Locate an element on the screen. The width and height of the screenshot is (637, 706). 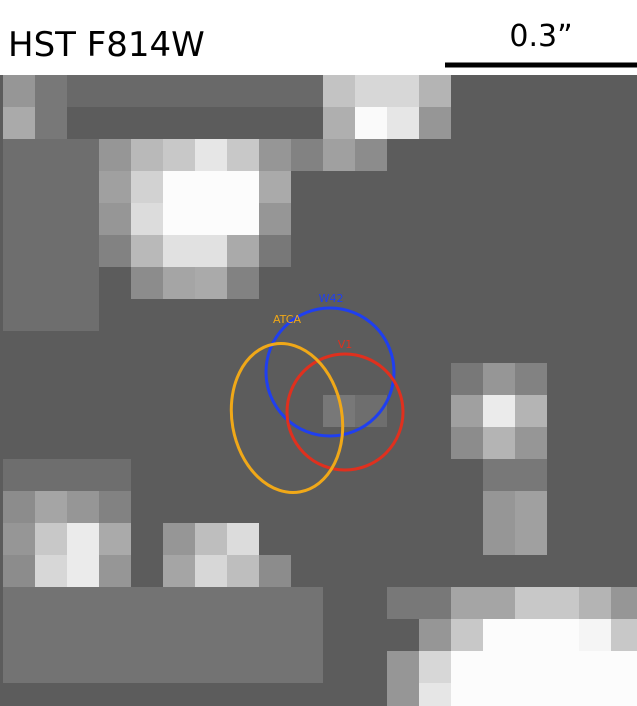
region-v1 is located at coordinates (345, 412).